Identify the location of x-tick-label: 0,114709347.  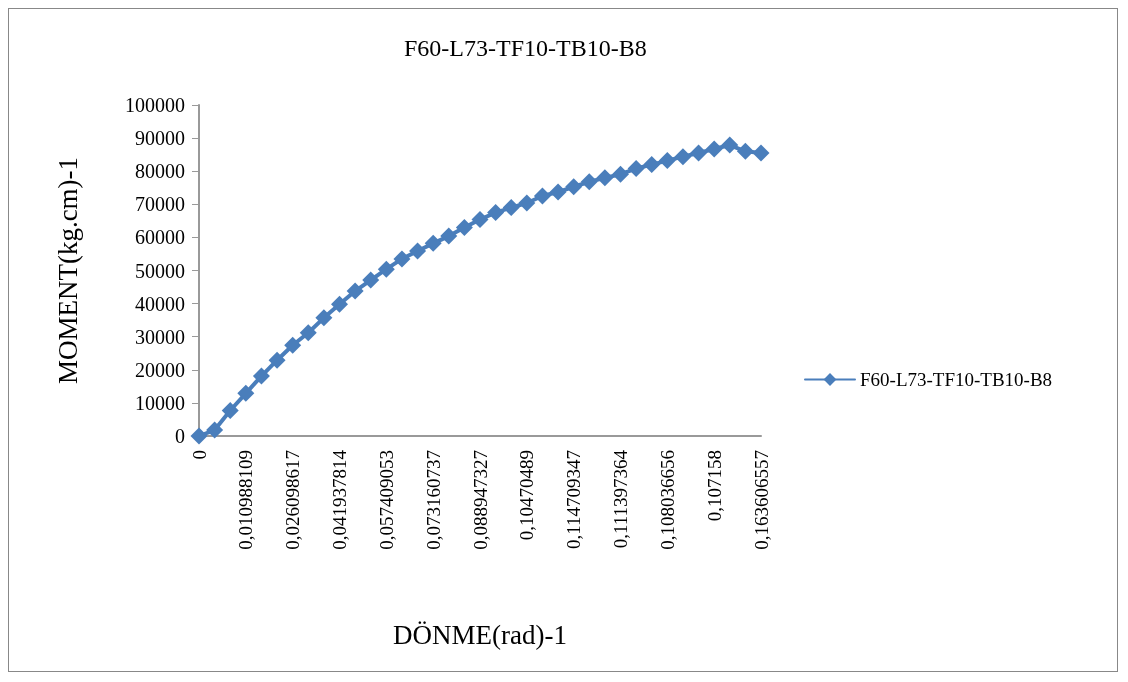
(574, 500).